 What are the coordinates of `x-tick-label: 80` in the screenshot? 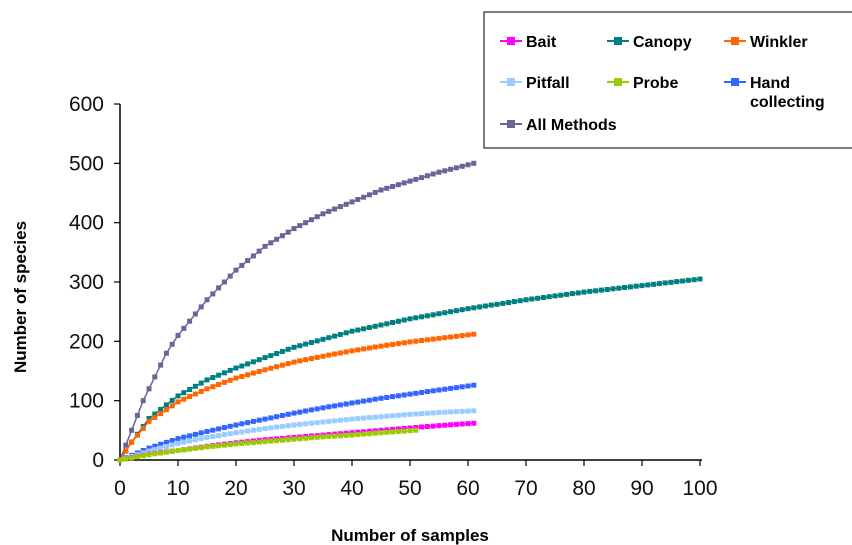 It's located at (583, 488).